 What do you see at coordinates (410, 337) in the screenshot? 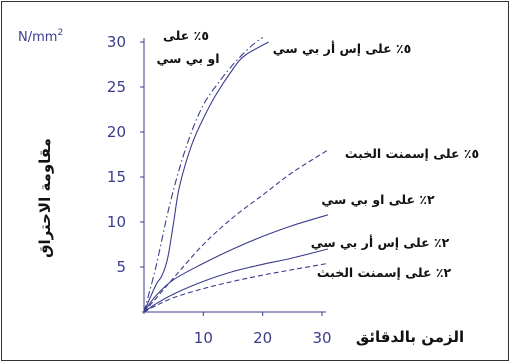
I see `x-axis-title: الزمن بالدقائق` at bounding box center [410, 337].